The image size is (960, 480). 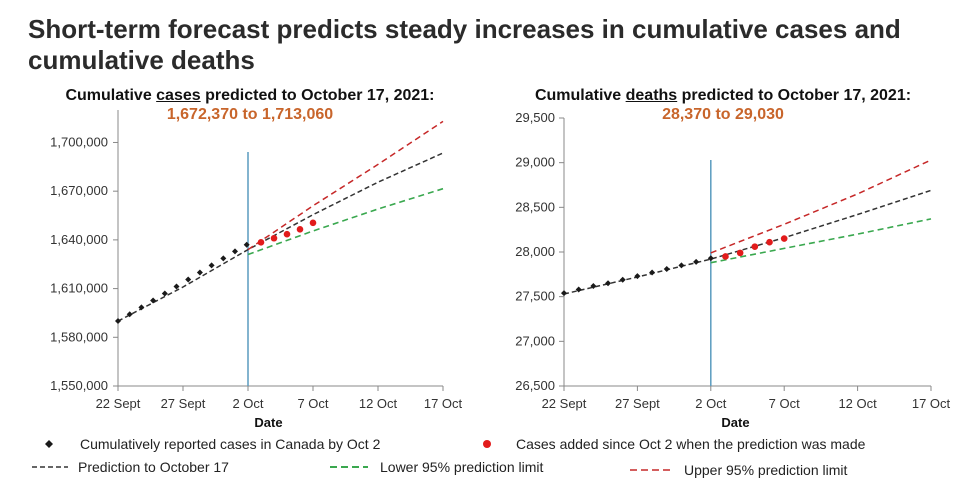 I want to click on cases-x-tick-label: 27 Sept, so click(x=183, y=403).